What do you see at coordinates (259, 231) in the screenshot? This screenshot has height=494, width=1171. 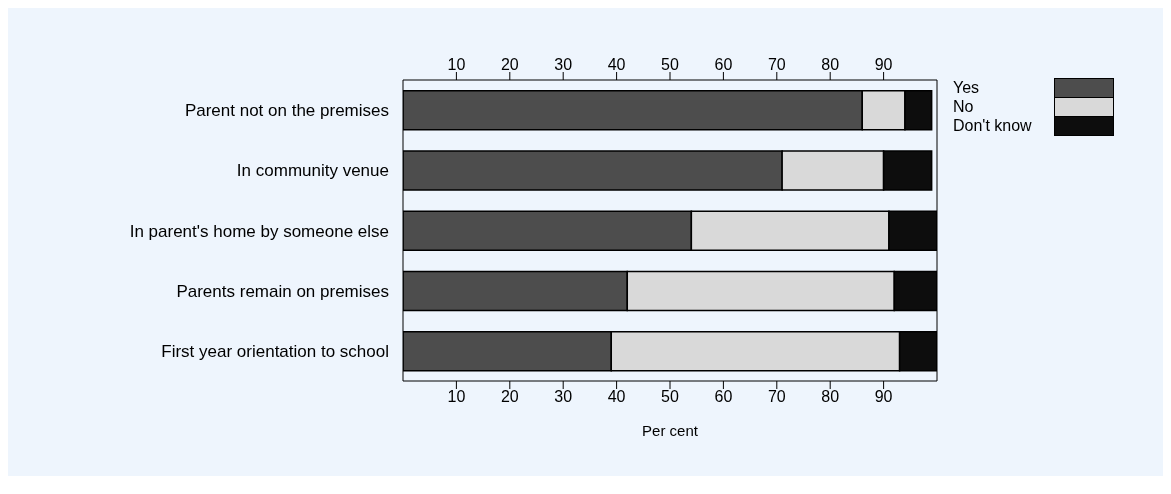 I see `y-tick-label: In parent's home by someone else` at bounding box center [259, 231].